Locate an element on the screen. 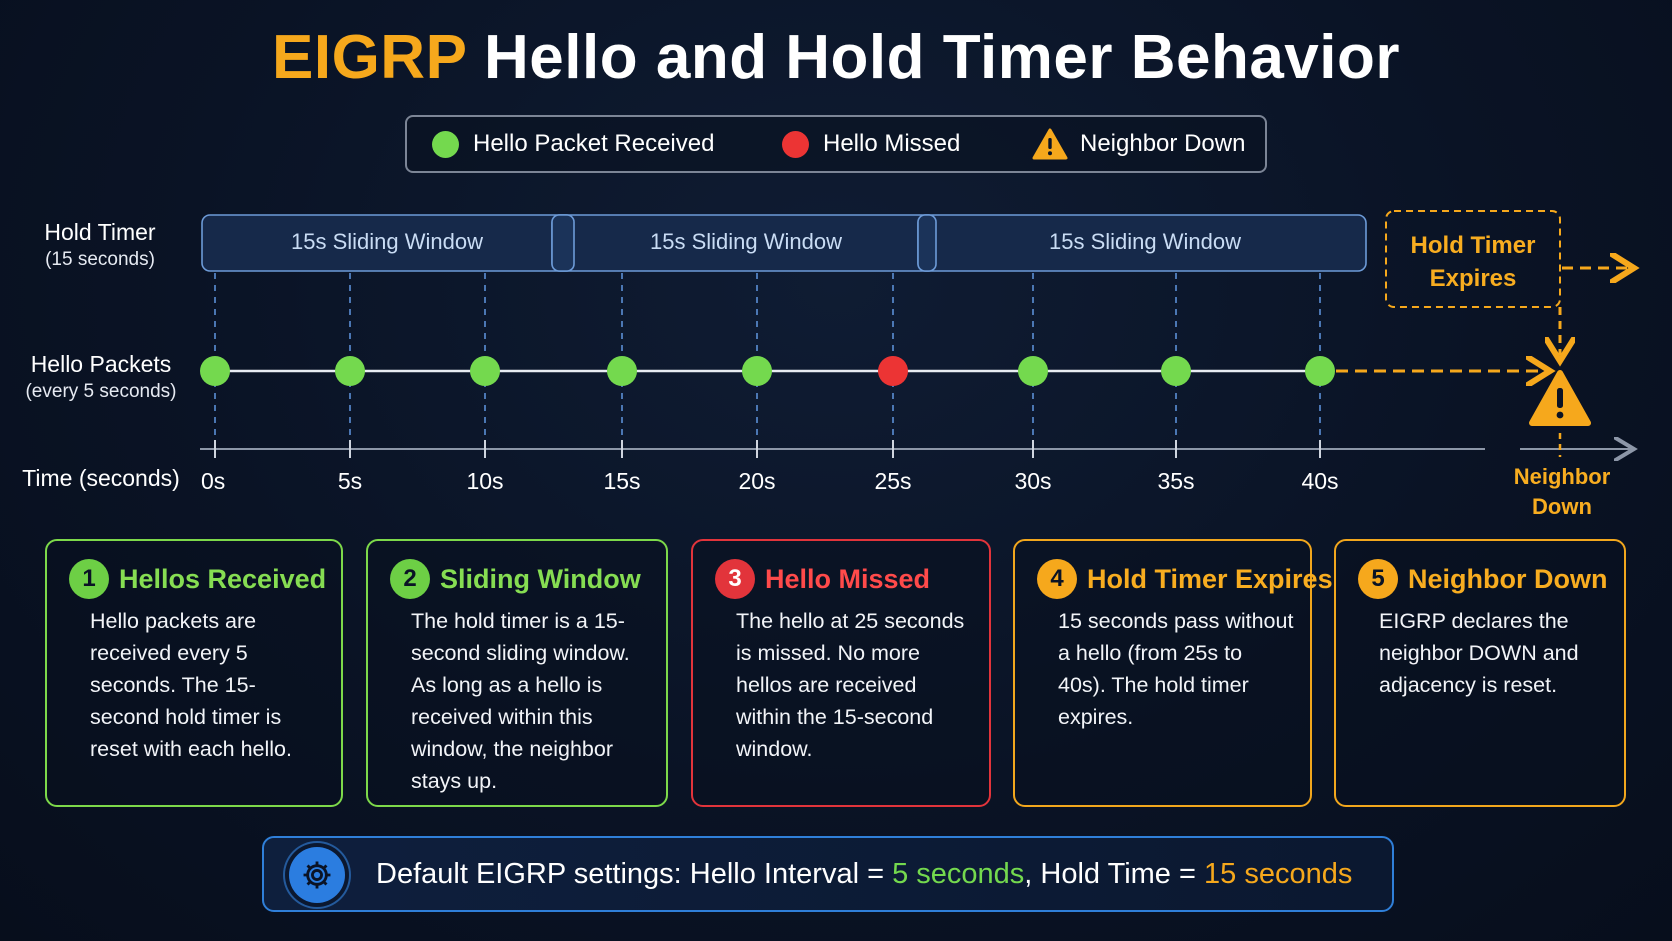  page-title: EIGRP Hello and Hold Timer Behavior is located at coordinates (836, 57).